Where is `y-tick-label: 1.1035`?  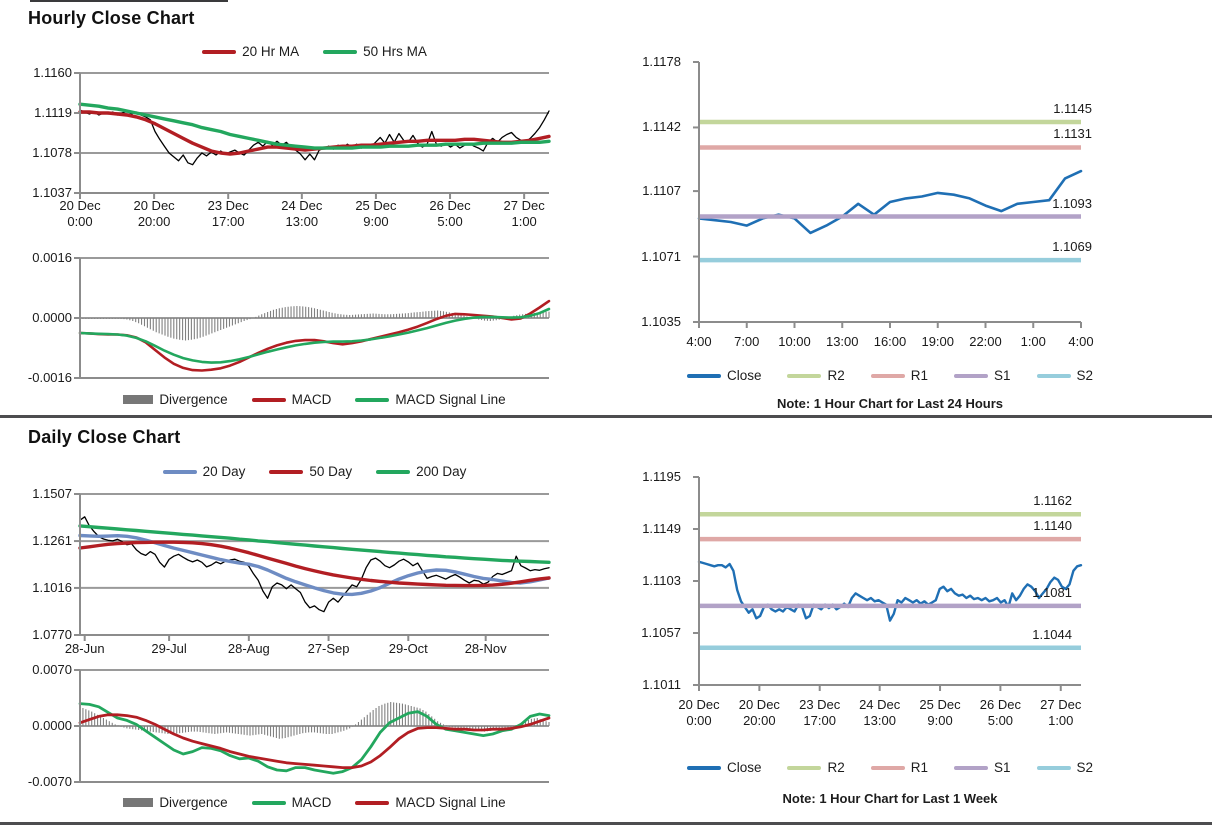
y-tick-label: 1.1035 is located at coordinates (661, 321).